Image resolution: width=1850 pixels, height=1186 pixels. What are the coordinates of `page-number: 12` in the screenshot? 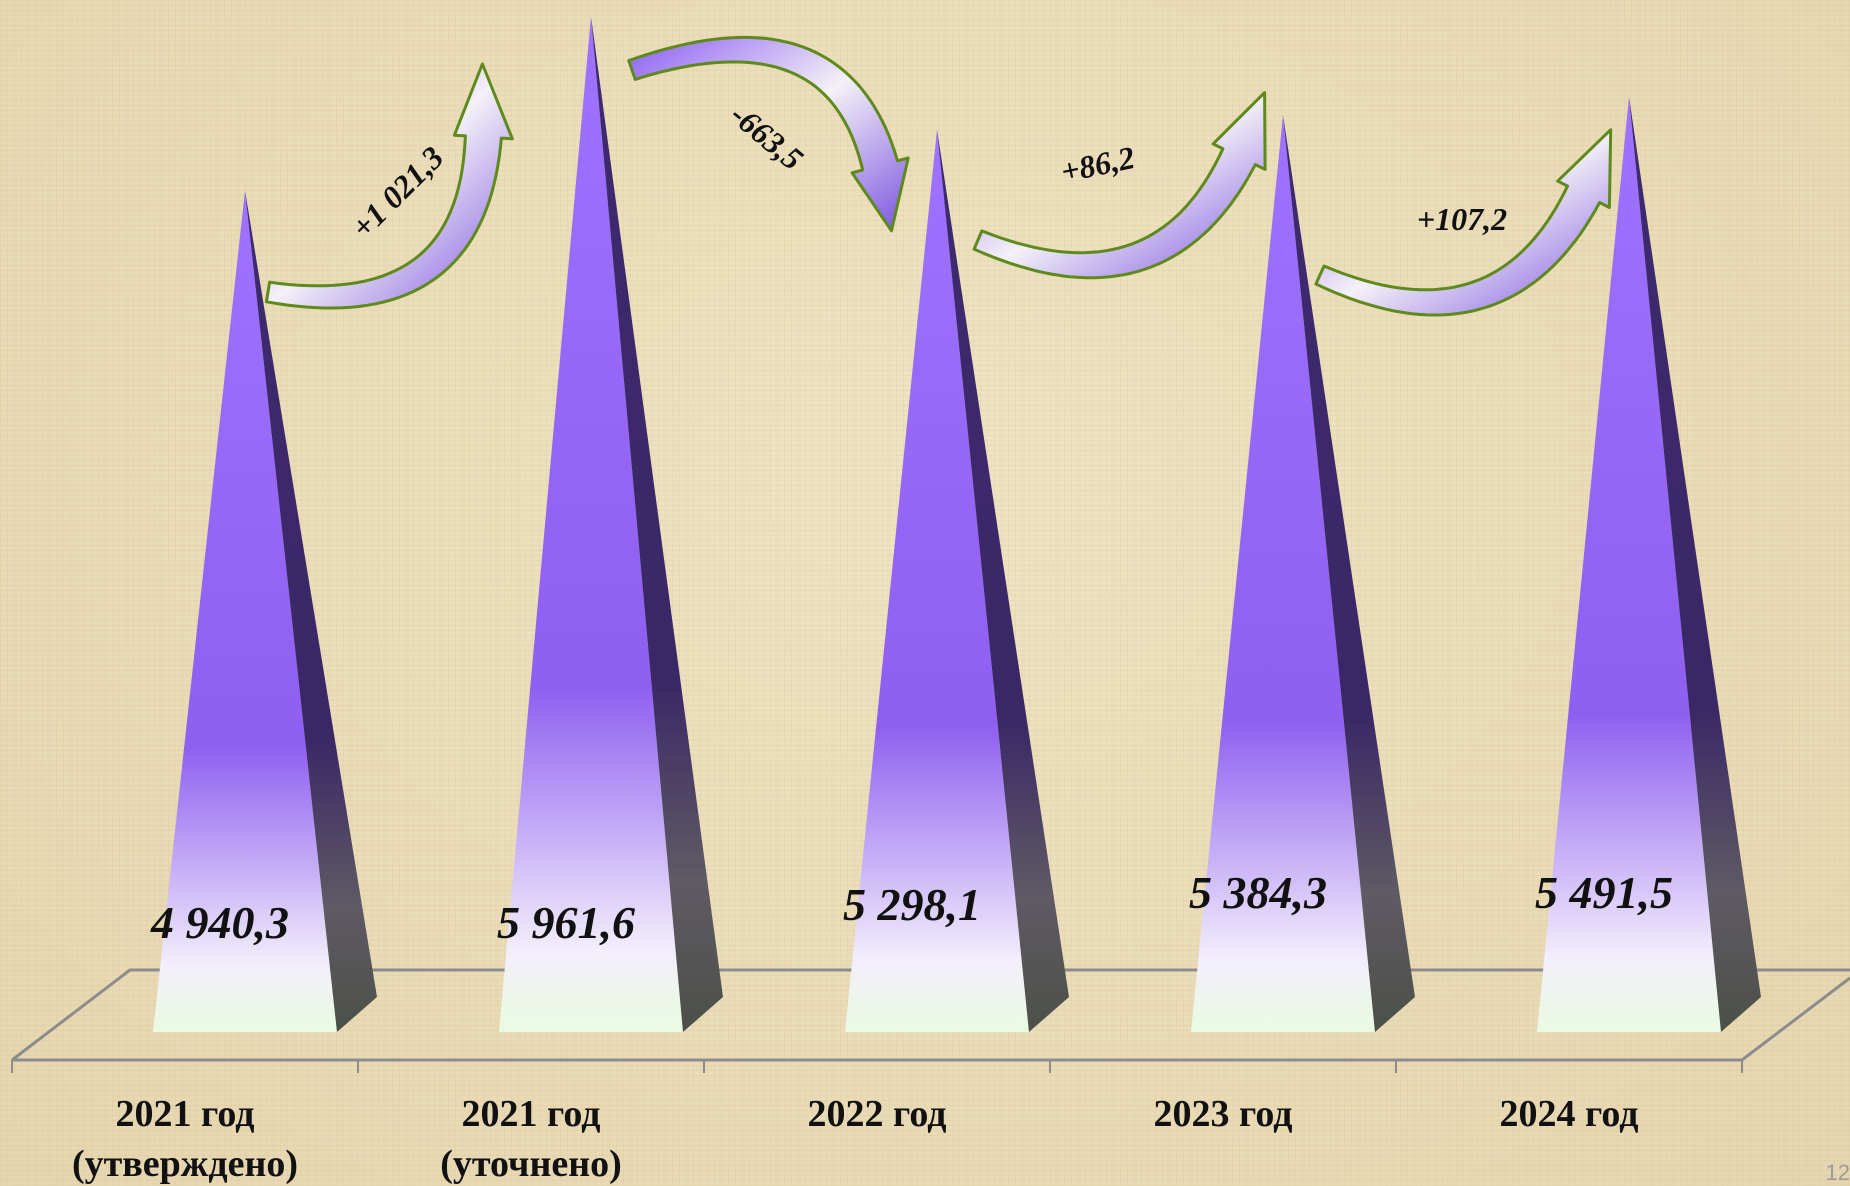 It's located at (1837, 1172).